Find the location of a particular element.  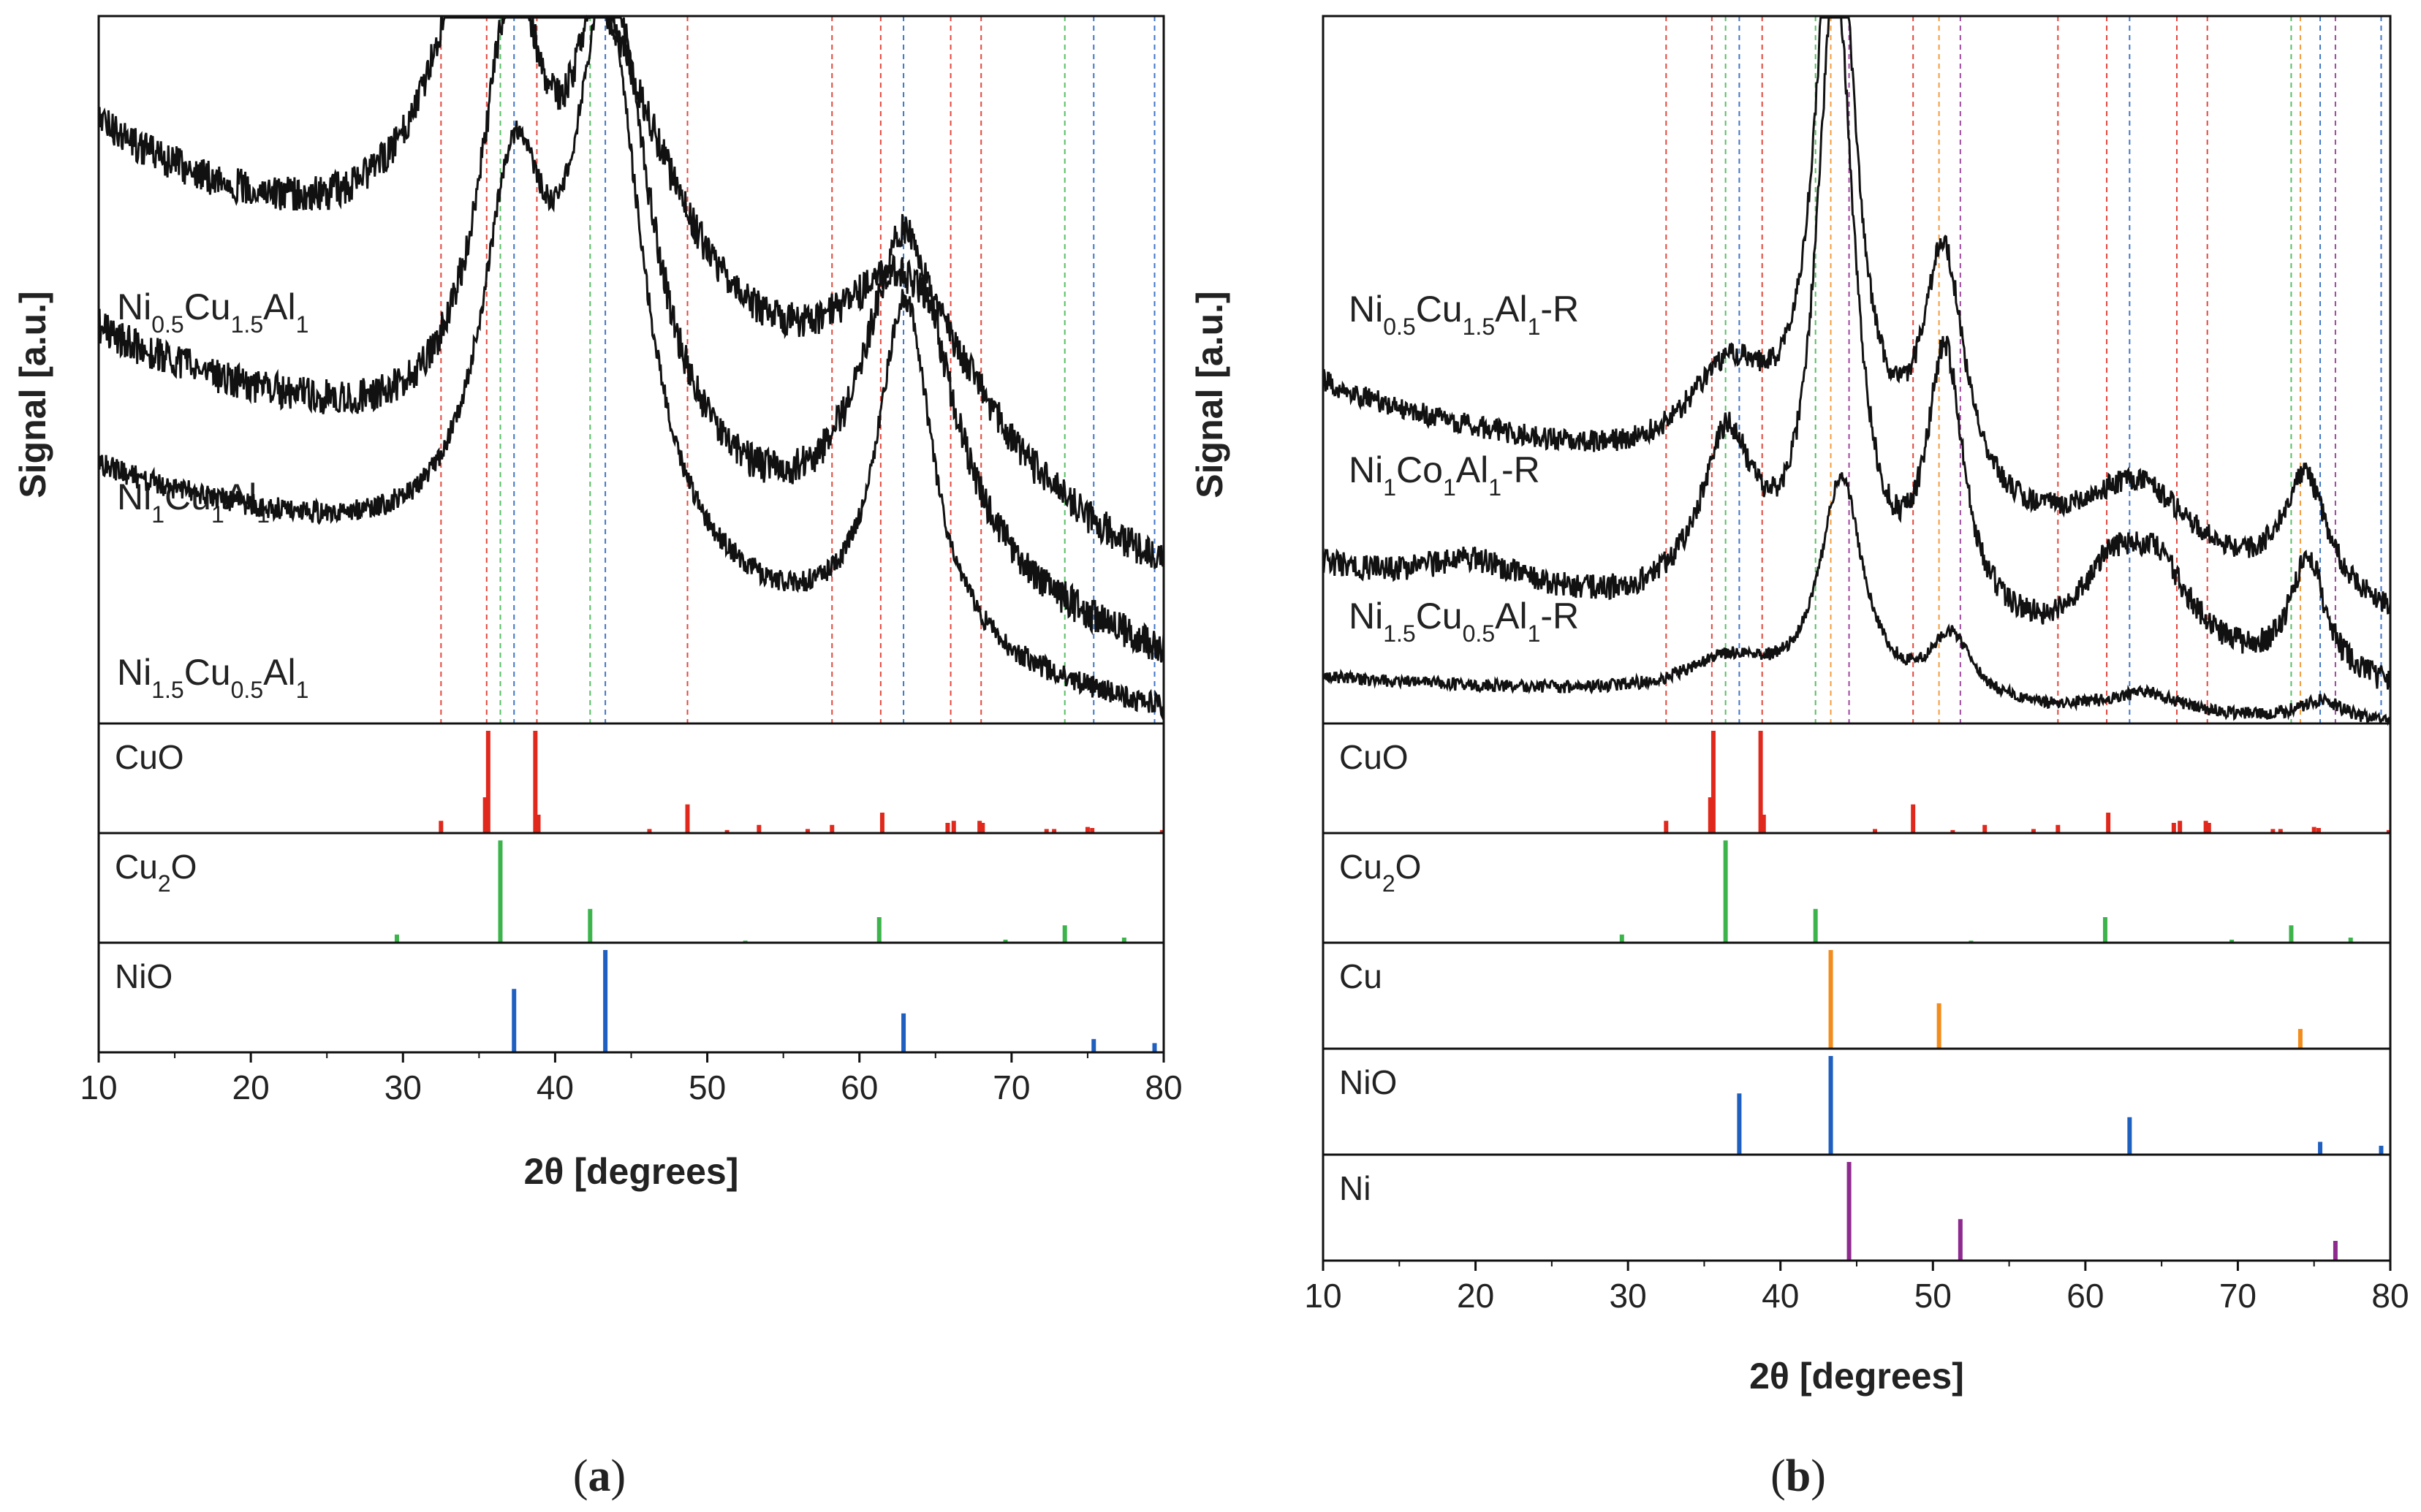

panel-label-part: ) is located at coordinates (618, 1476).